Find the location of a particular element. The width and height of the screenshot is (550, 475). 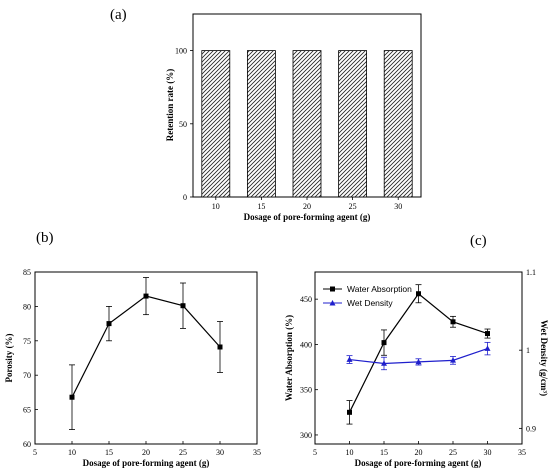

panel-label-b: (b) is located at coordinates (45, 238).